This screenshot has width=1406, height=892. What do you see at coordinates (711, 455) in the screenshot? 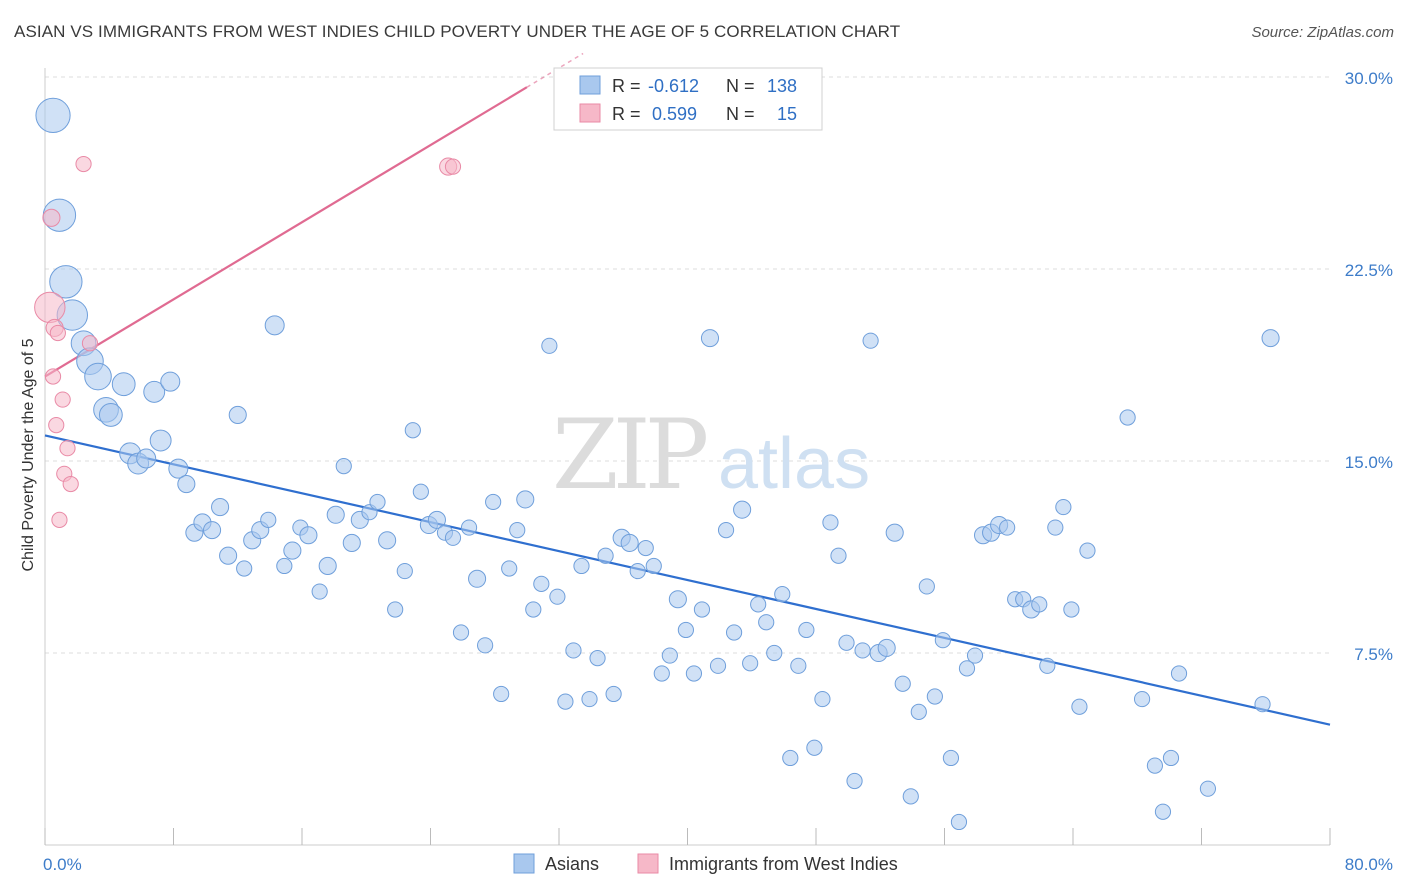
I see `watermark: ZIP atlas` at bounding box center [711, 455].